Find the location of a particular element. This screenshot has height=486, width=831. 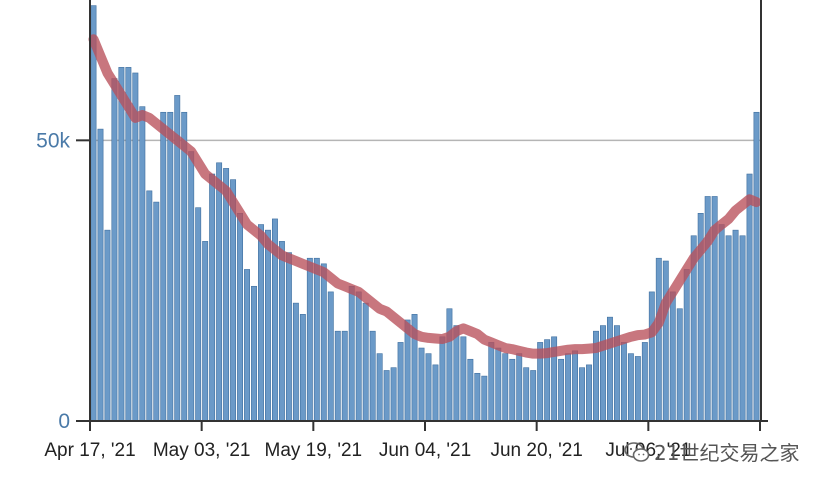

wechat-icon is located at coordinates (637, 451).